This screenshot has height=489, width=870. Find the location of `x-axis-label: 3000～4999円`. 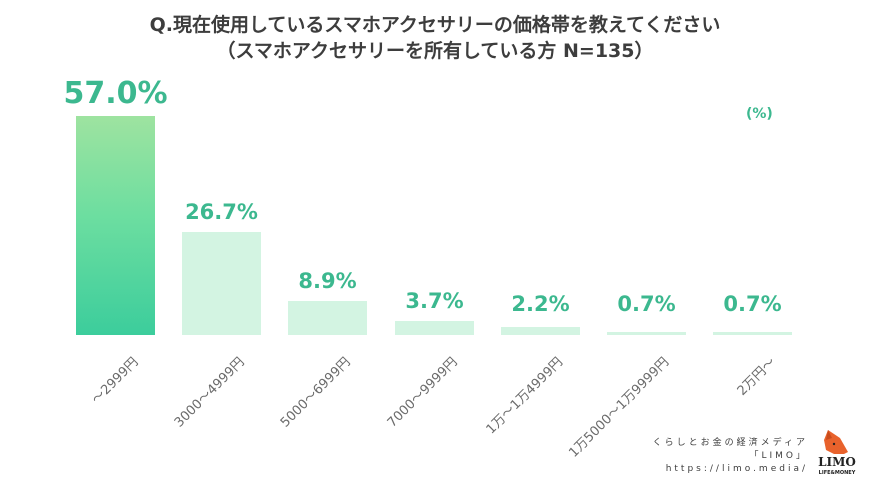

x-axis-label: 3000～4999円 is located at coordinates (209, 392).